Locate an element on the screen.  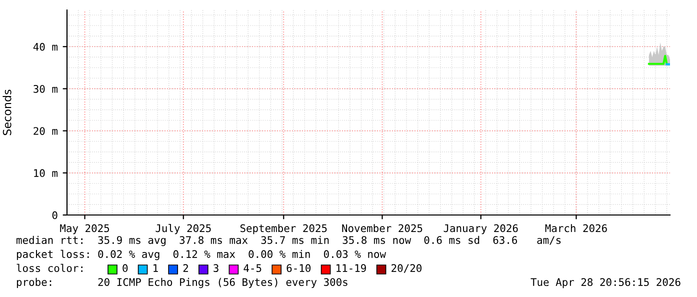
legend-label: 1 is located at coordinates (156, 268).